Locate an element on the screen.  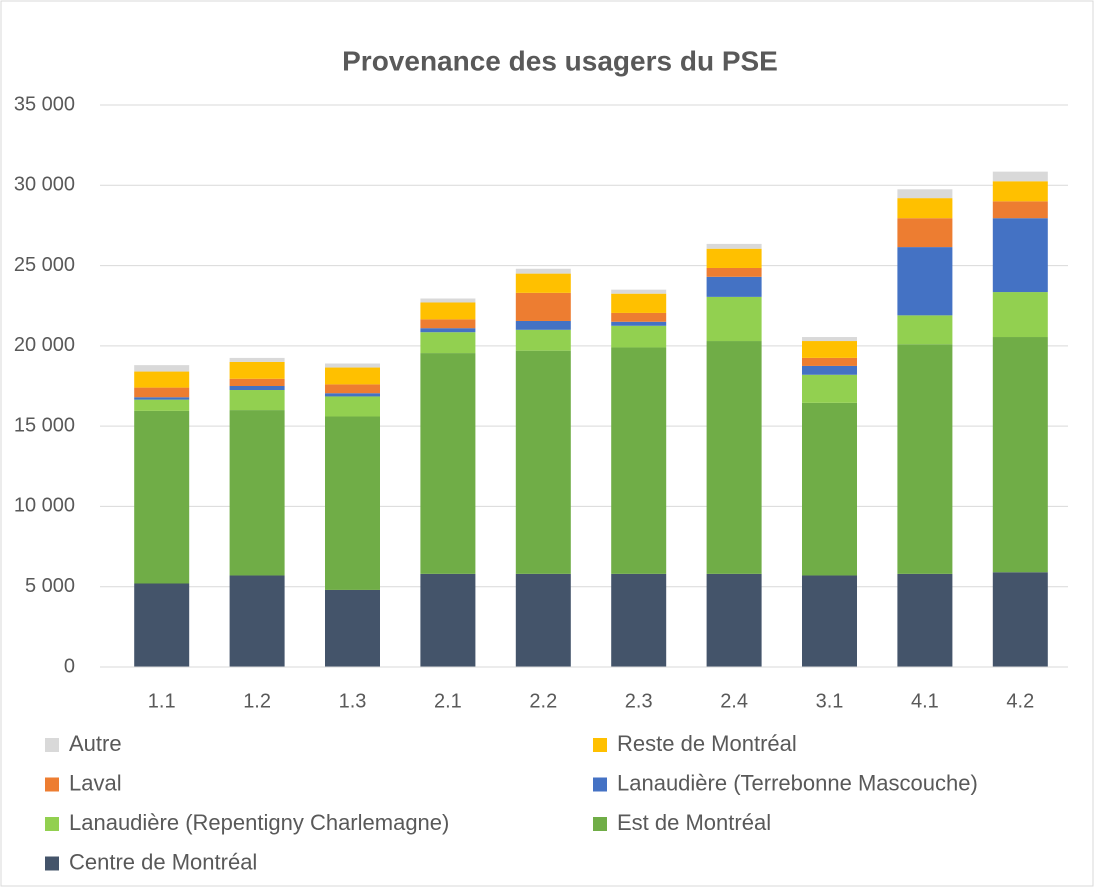
x-tick-label: 2.1 is located at coordinates (448, 701).